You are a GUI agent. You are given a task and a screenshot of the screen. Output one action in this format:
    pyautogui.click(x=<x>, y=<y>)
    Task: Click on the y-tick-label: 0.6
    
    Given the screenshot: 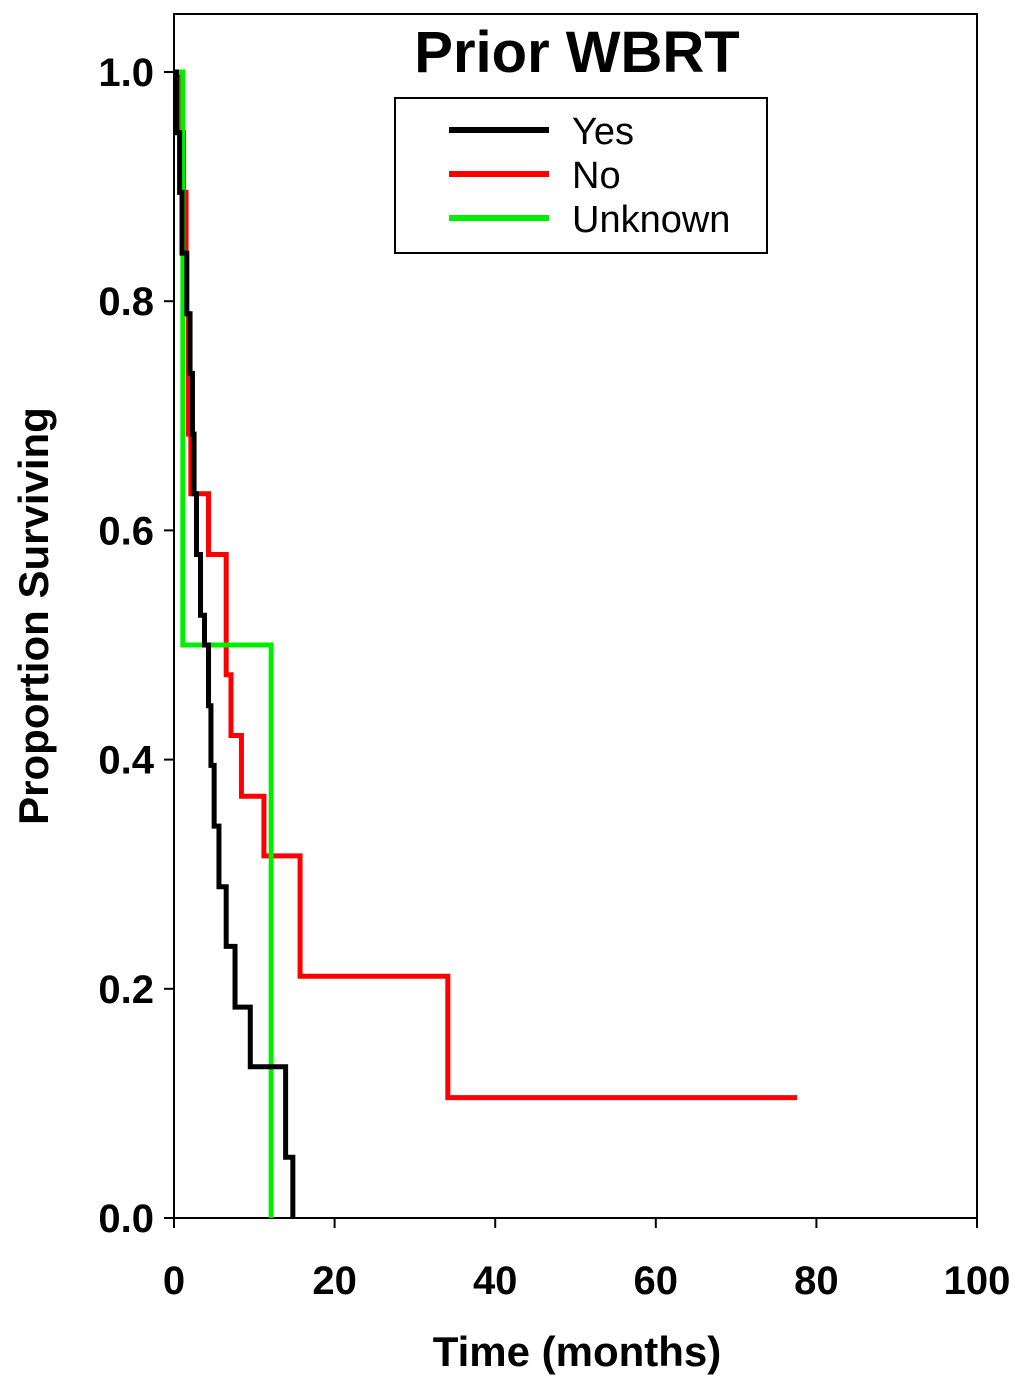 What is the action you would take?
    pyautogui.click(x=126, y=531)
    